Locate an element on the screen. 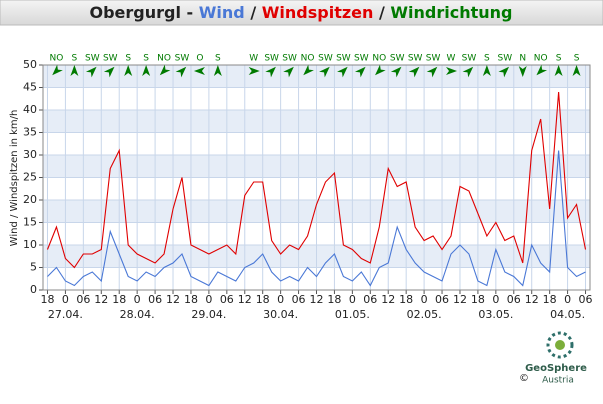 The image size is (603, 404). title-bar is located at coordinates (301, 13).